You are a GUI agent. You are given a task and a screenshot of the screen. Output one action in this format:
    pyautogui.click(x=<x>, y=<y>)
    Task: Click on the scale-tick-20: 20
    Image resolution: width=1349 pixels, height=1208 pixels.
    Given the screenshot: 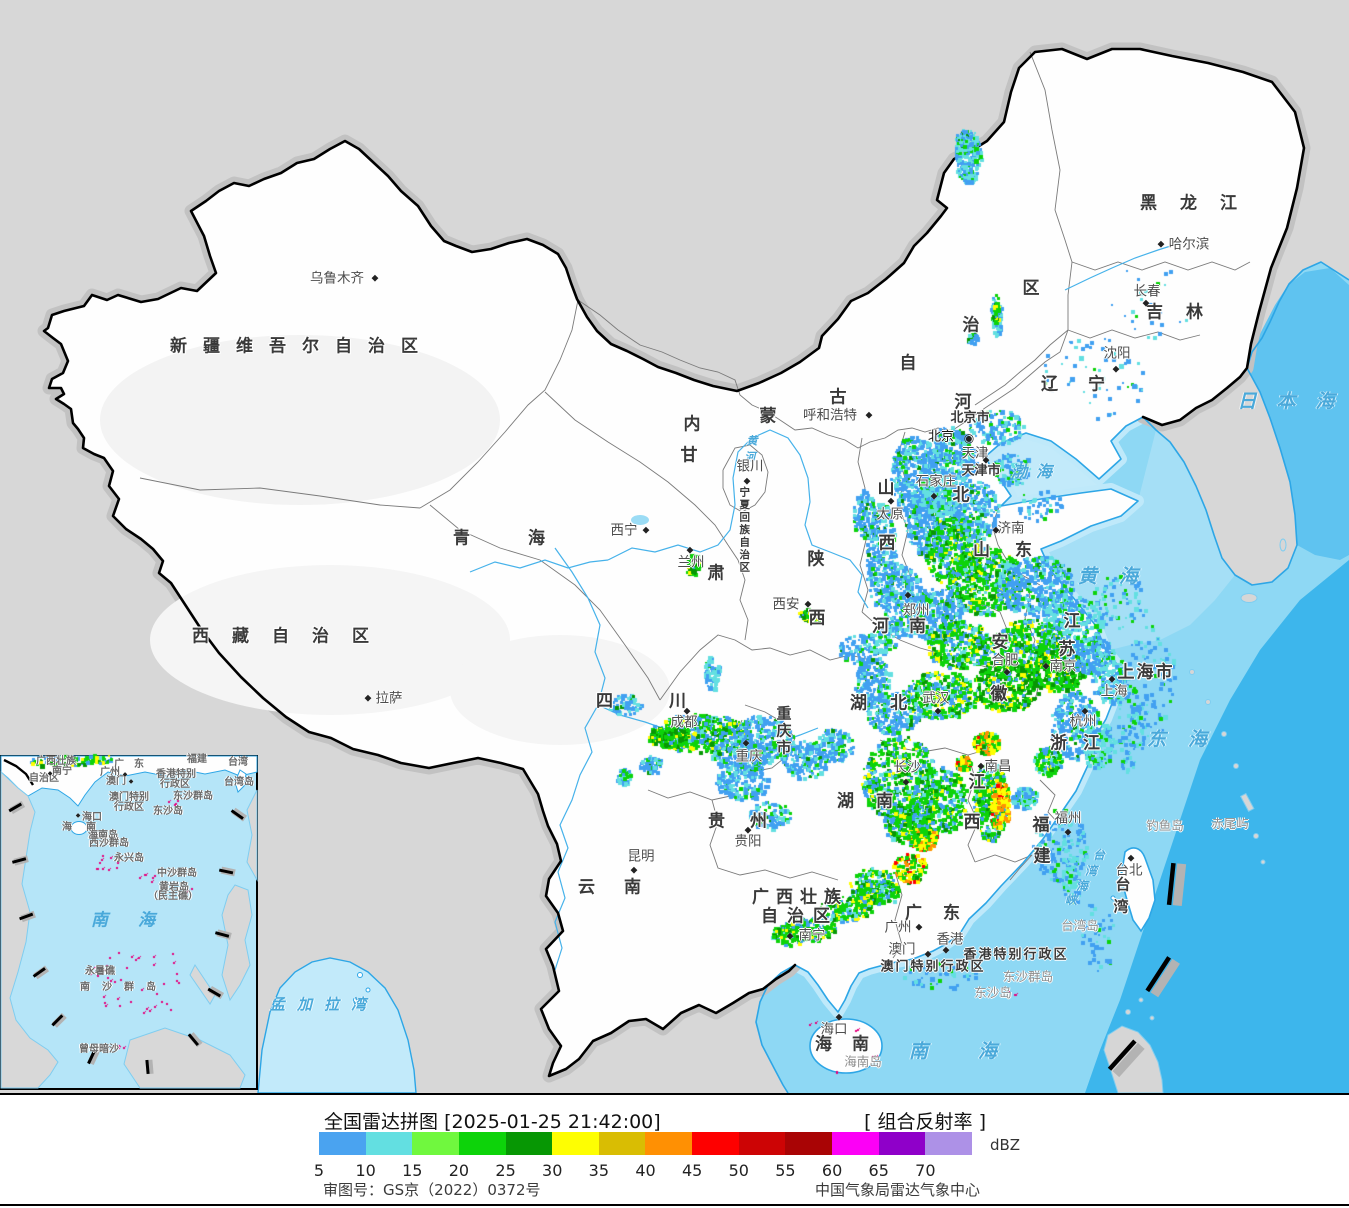 What is the action you would take?
    pyautogui.click(x=459, y=1170)
    